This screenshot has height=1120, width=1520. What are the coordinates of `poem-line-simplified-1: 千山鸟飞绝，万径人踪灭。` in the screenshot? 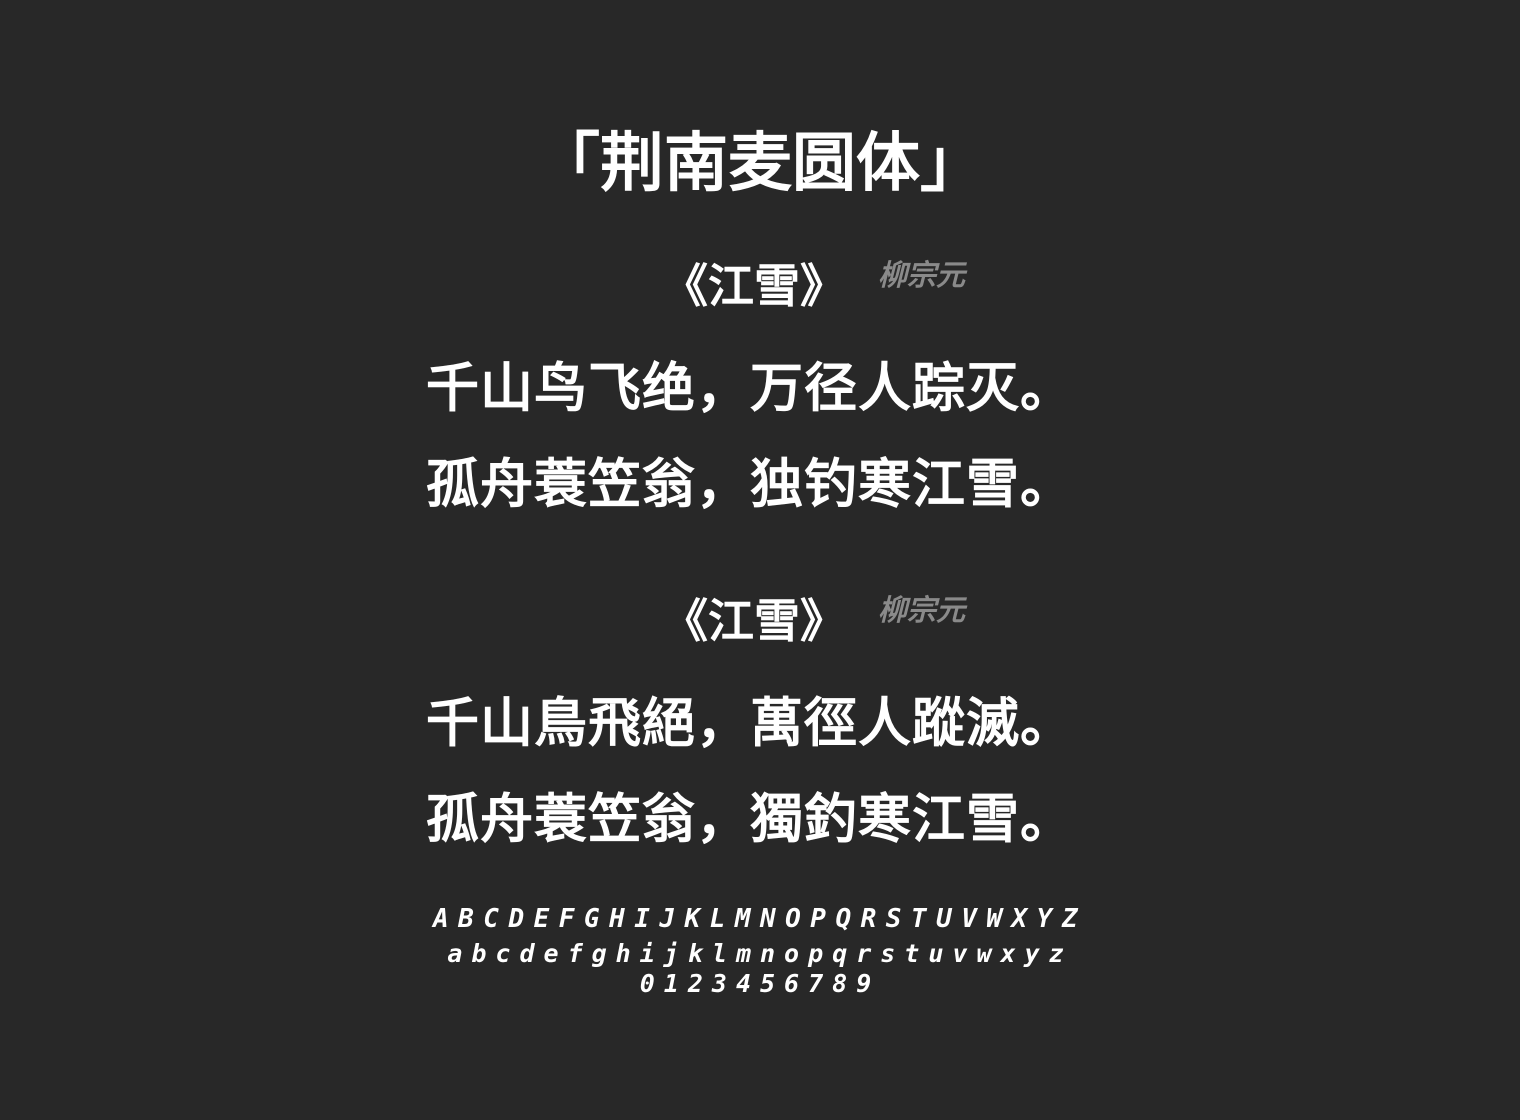 It's located at (750, 388).